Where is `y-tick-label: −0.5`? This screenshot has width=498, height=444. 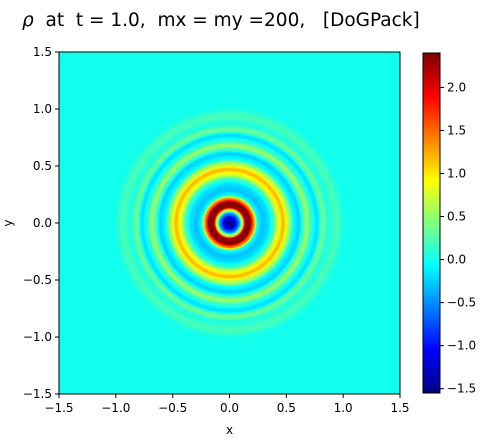 y-tick-label: −0.5 is located at coordinates (37, 280).